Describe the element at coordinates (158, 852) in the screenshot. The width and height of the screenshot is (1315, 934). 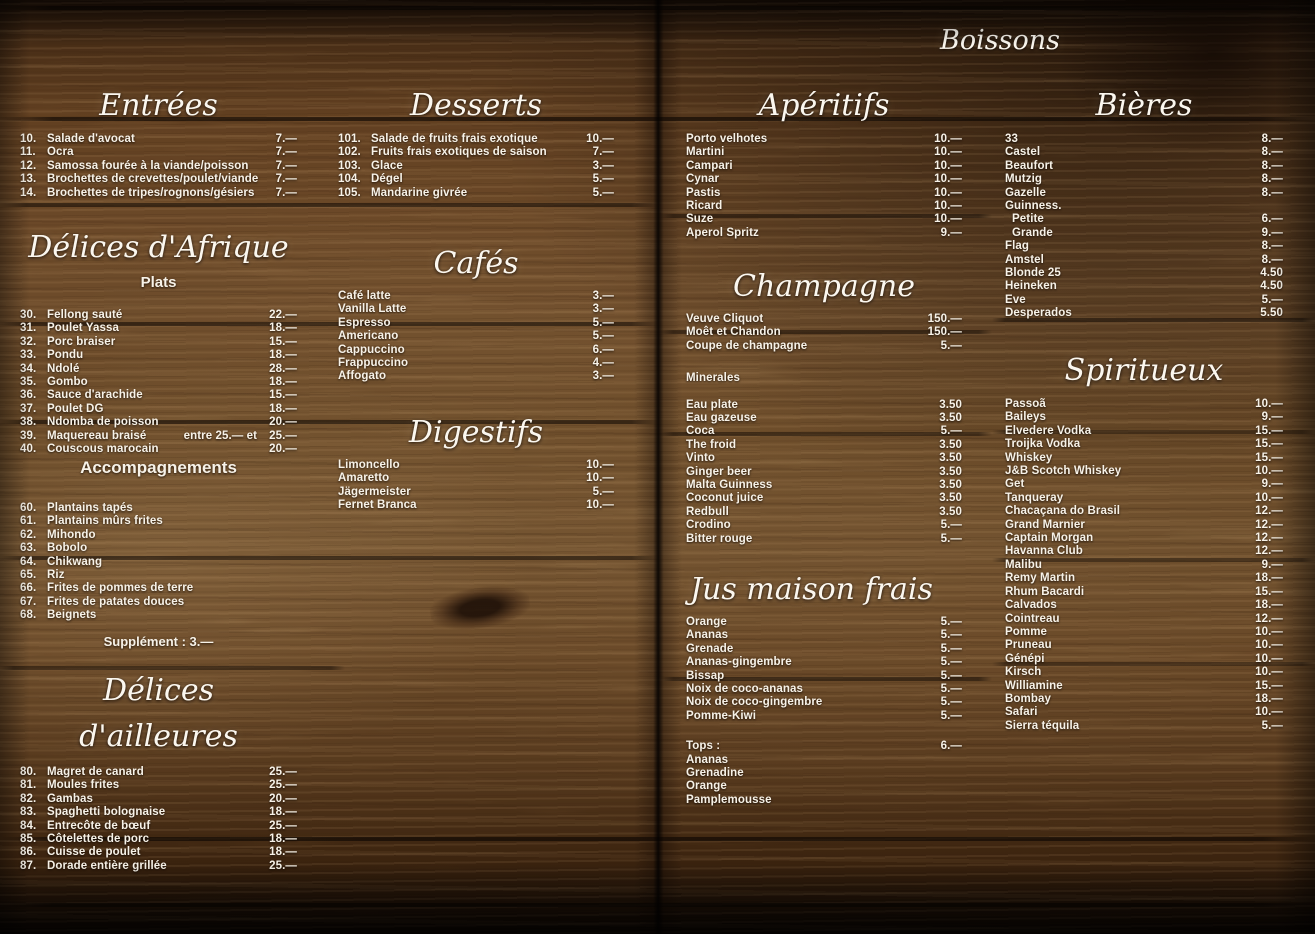
I see `menu-item-row: 86. Cuisse de poulet 18.—` at that location.